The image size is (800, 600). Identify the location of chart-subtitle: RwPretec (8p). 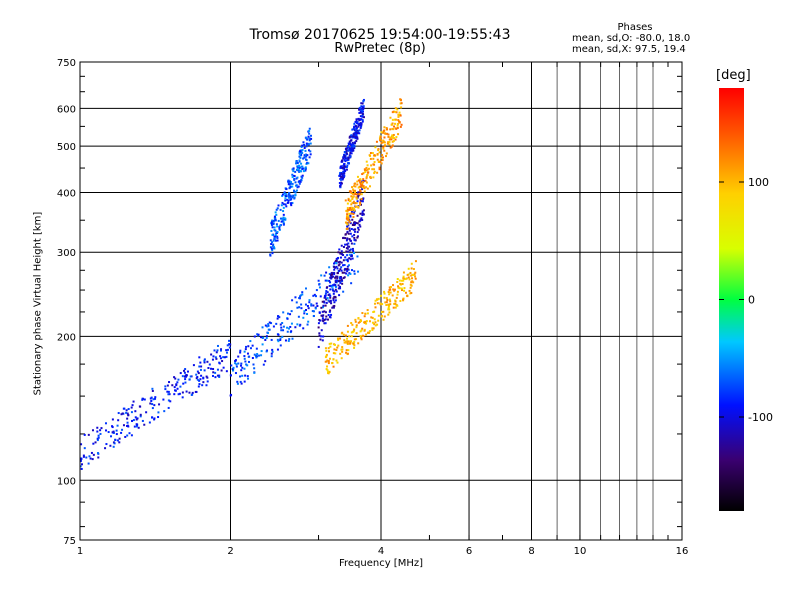
(380, 48).